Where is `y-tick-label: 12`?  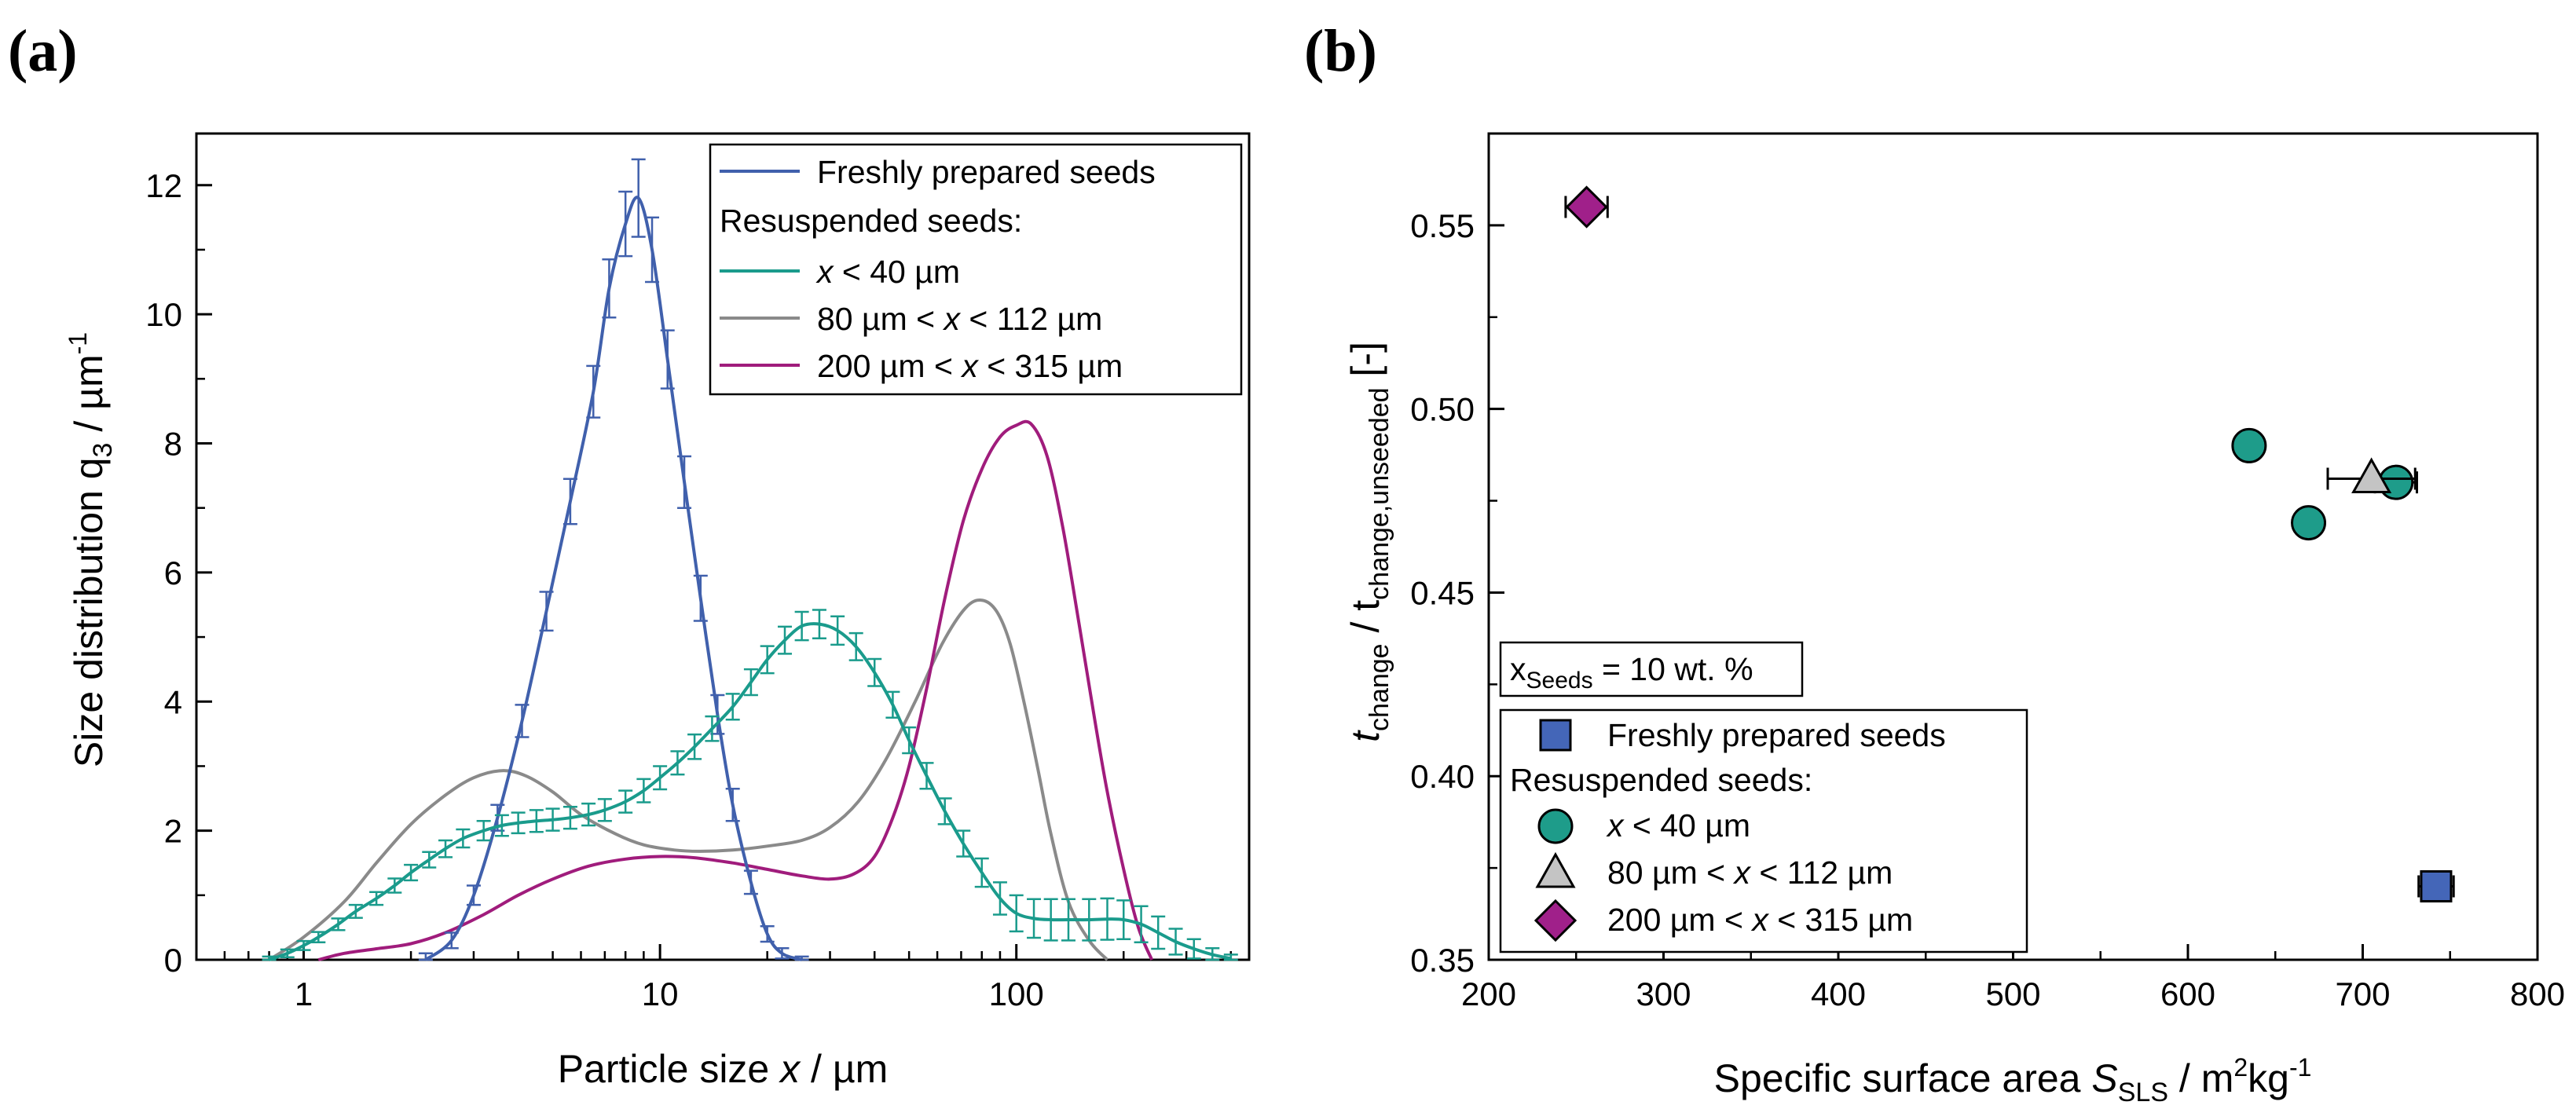
y-tick-label: 12 is located at coordinates (163, 185).